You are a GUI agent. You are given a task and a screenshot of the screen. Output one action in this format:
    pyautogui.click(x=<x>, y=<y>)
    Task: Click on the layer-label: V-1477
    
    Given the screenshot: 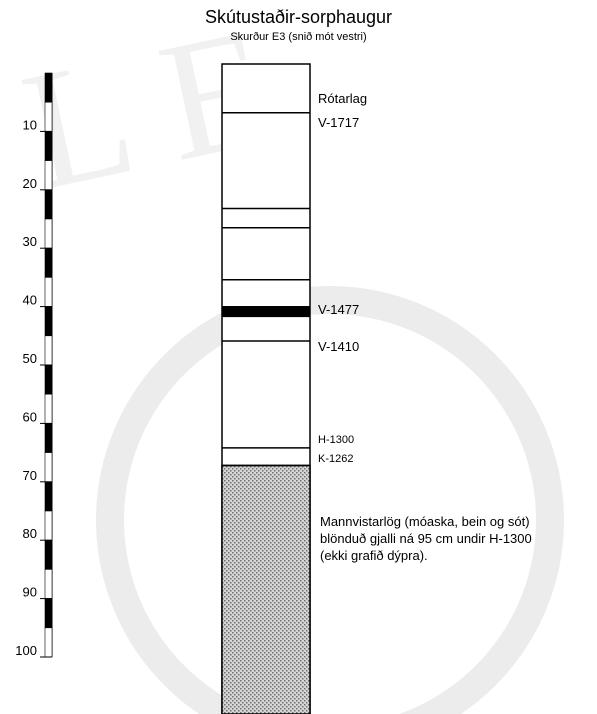 What is the action you would take?
    pyautogui.click(x=339, y=309)
    